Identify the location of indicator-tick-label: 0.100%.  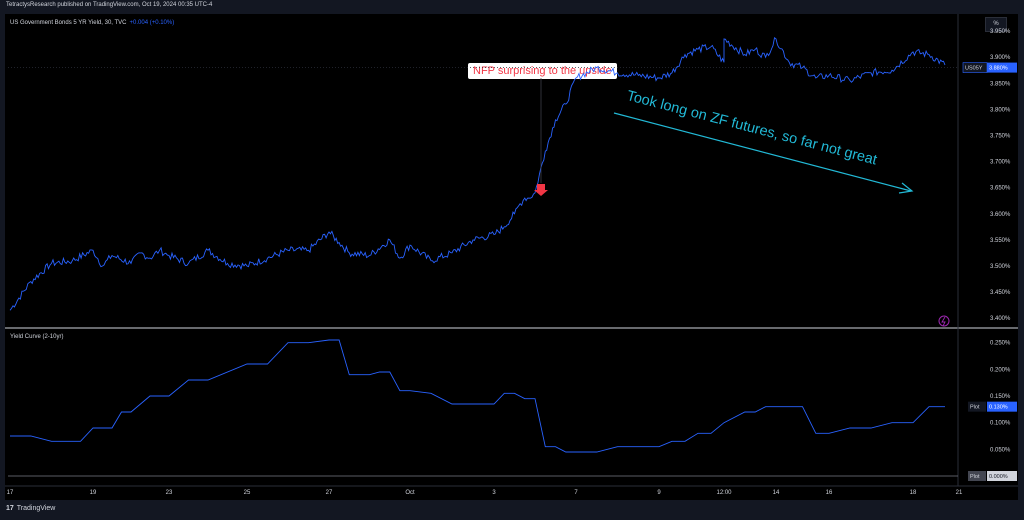
(1000, 424).